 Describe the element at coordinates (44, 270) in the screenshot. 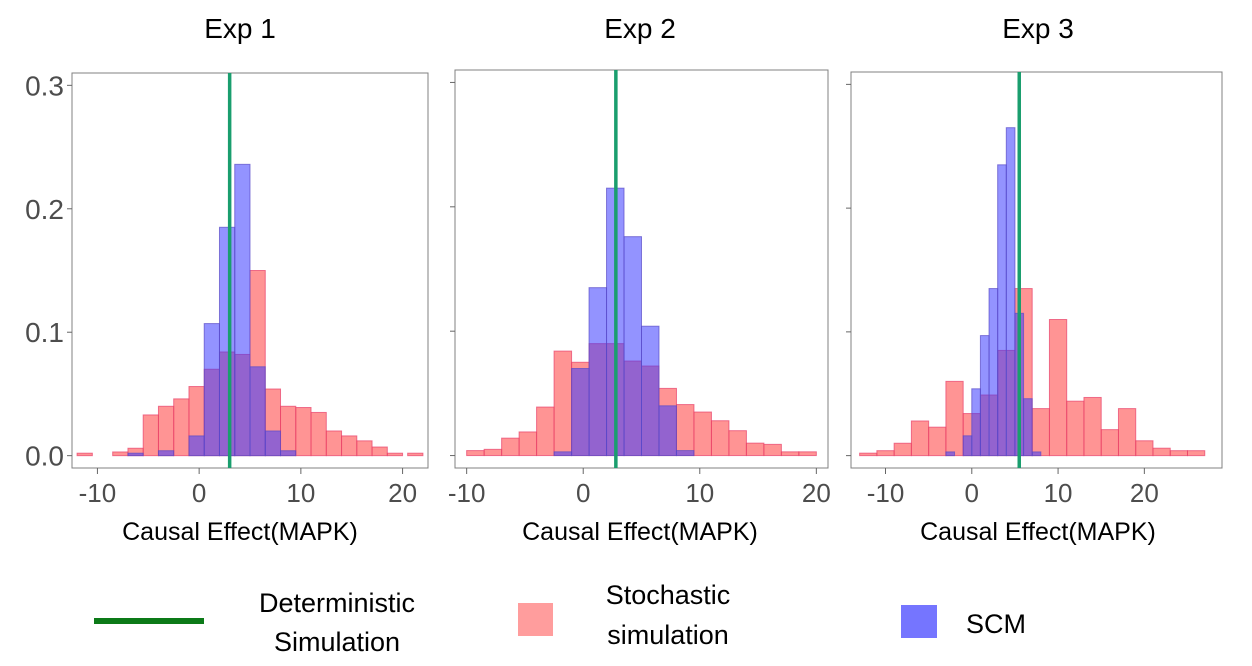

I see `y-tick-labels: 0.0 0.1 0.2 0.3` at that location.